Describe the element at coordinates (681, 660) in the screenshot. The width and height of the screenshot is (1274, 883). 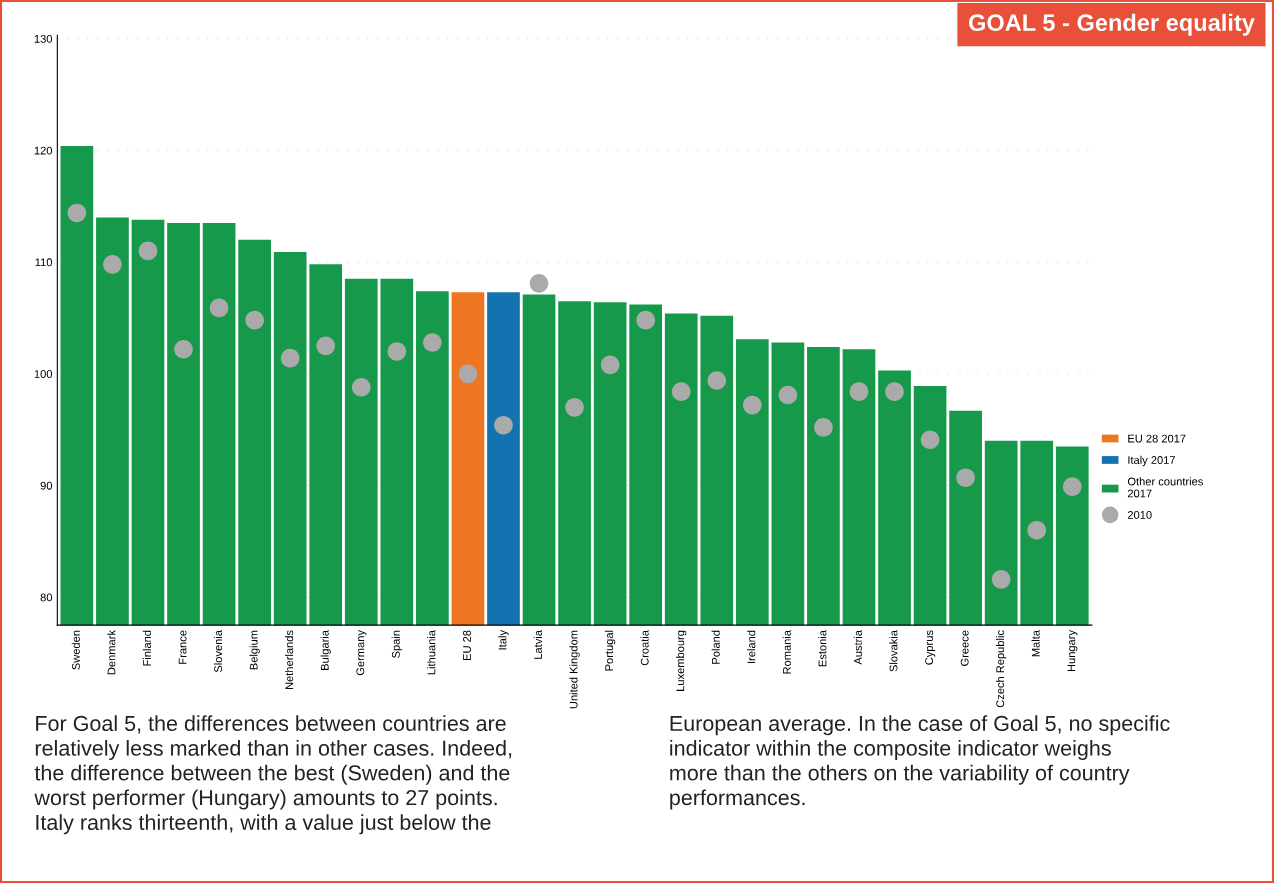
I see `x-tick-label: Luxembourg` at that location.